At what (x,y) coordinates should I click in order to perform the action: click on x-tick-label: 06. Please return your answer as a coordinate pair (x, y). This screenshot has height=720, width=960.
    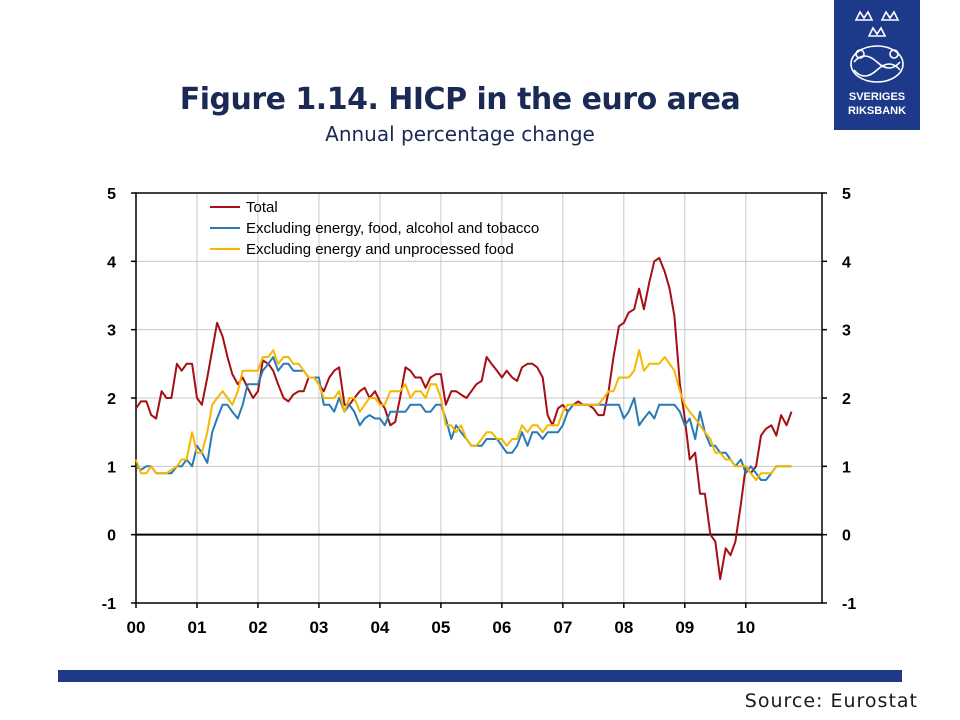
    Looking at the image, I should click on (501, 627).